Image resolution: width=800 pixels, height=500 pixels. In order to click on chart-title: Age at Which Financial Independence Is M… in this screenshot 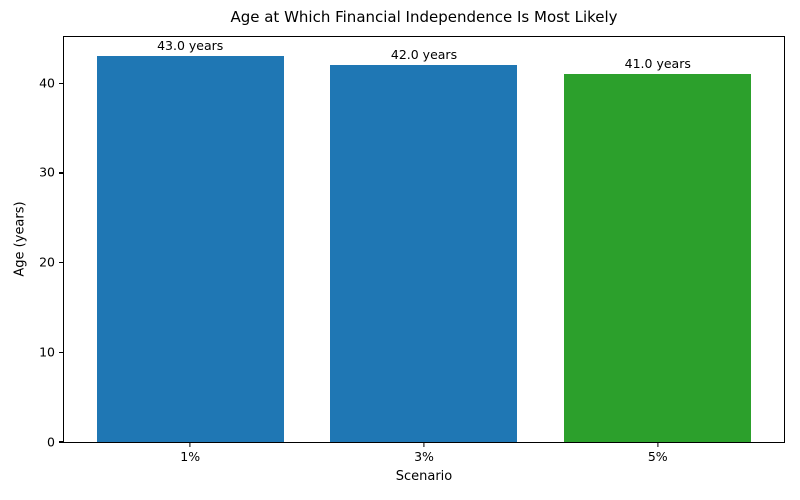, I will do `click(424, 17)`.